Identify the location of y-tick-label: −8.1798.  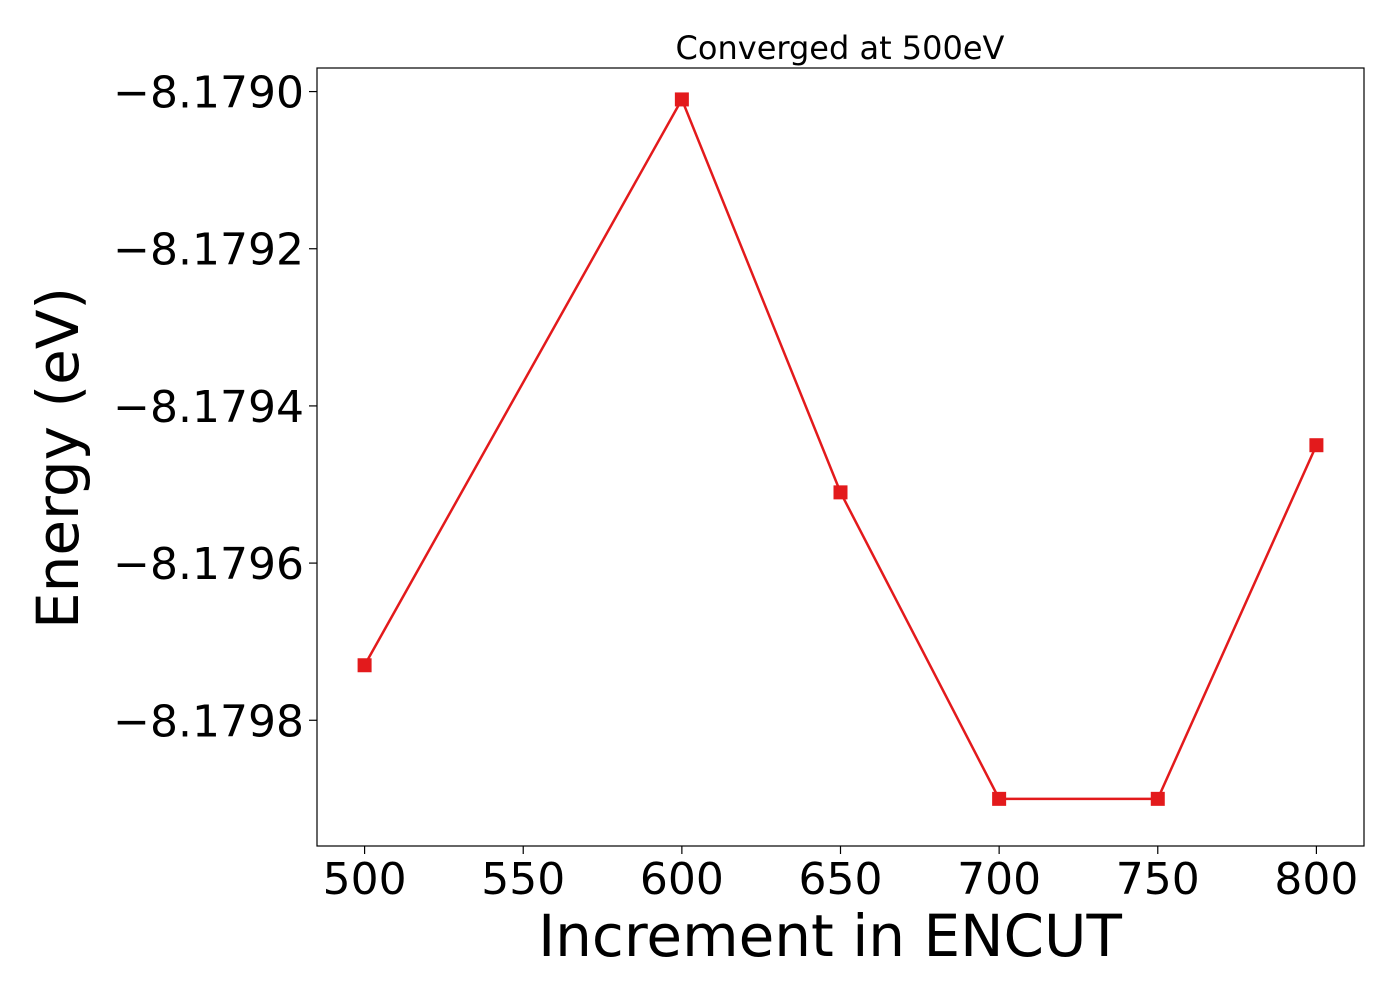
(208, 721).